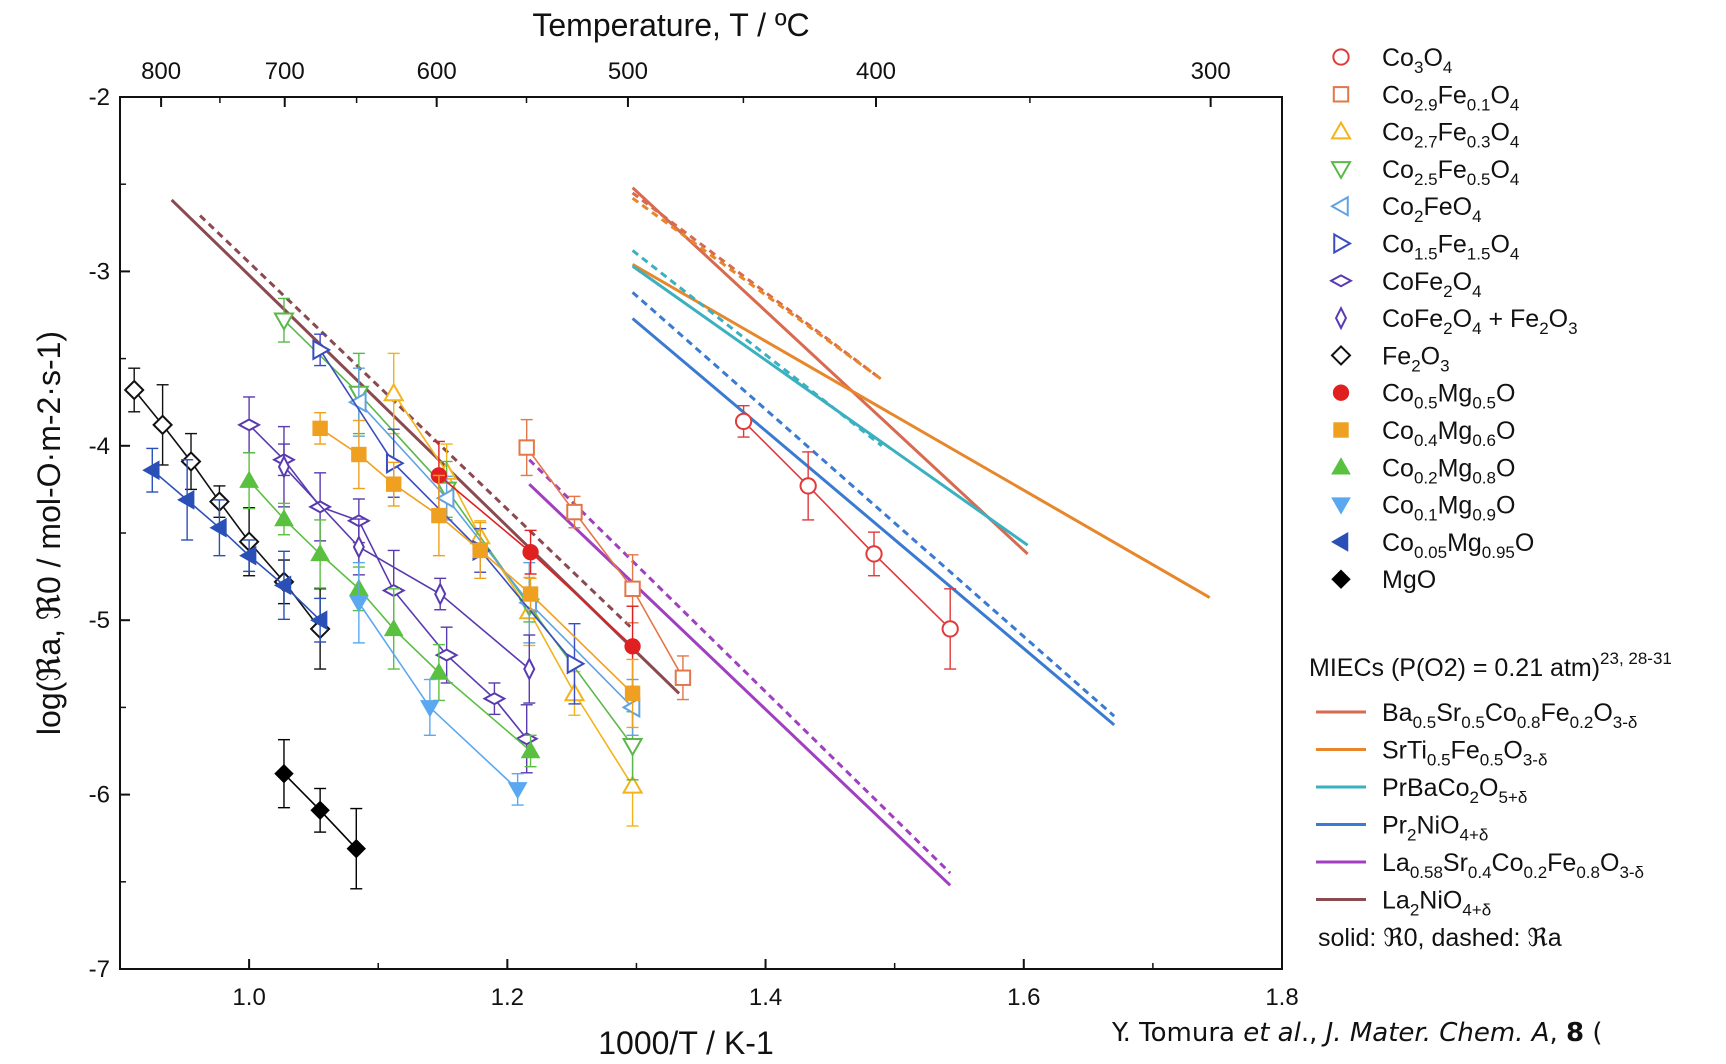 The height and width of the screenshot is (1064, 1726). Describe the element at coordinates (1513, 865) in the screenshot. I see `miec-legend-label: La0.58Sr0.4Co0.2Fe0.8O3-δ` at that location.